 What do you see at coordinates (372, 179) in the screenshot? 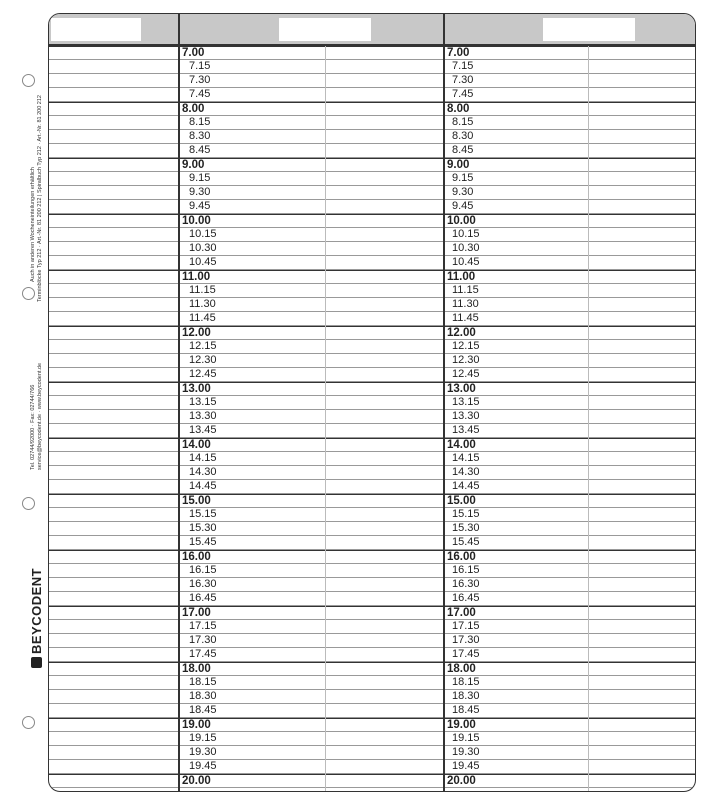
I see `time-slot-row: 9.15 9.15` at bounding box center [372, 179].